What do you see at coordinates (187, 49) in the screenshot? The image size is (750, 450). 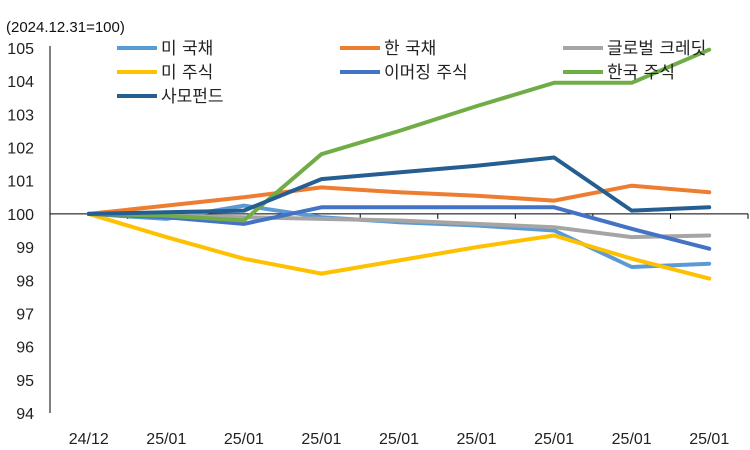 I see `legend-label: 미 국채` at bounding box center [187, 49].